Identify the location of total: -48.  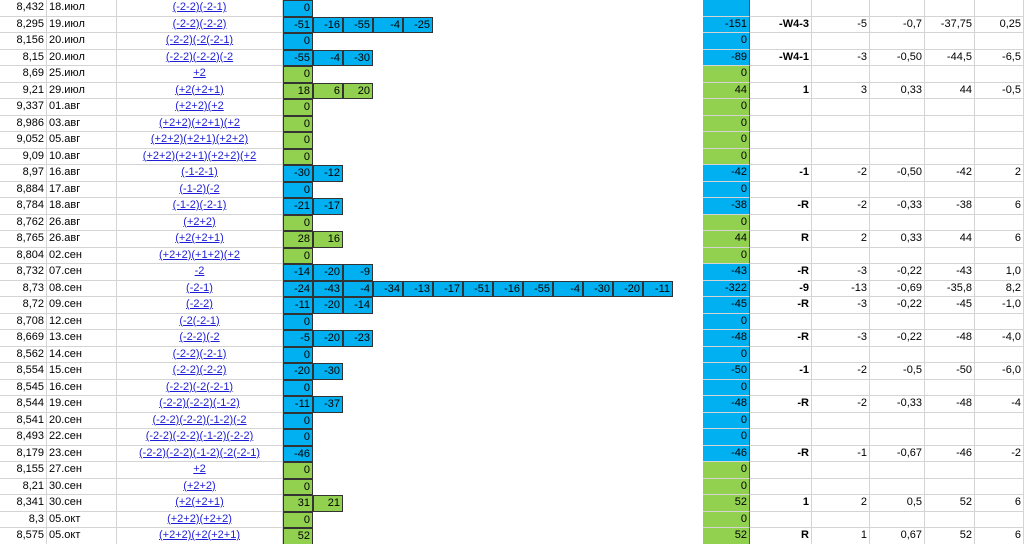
(726, 338).